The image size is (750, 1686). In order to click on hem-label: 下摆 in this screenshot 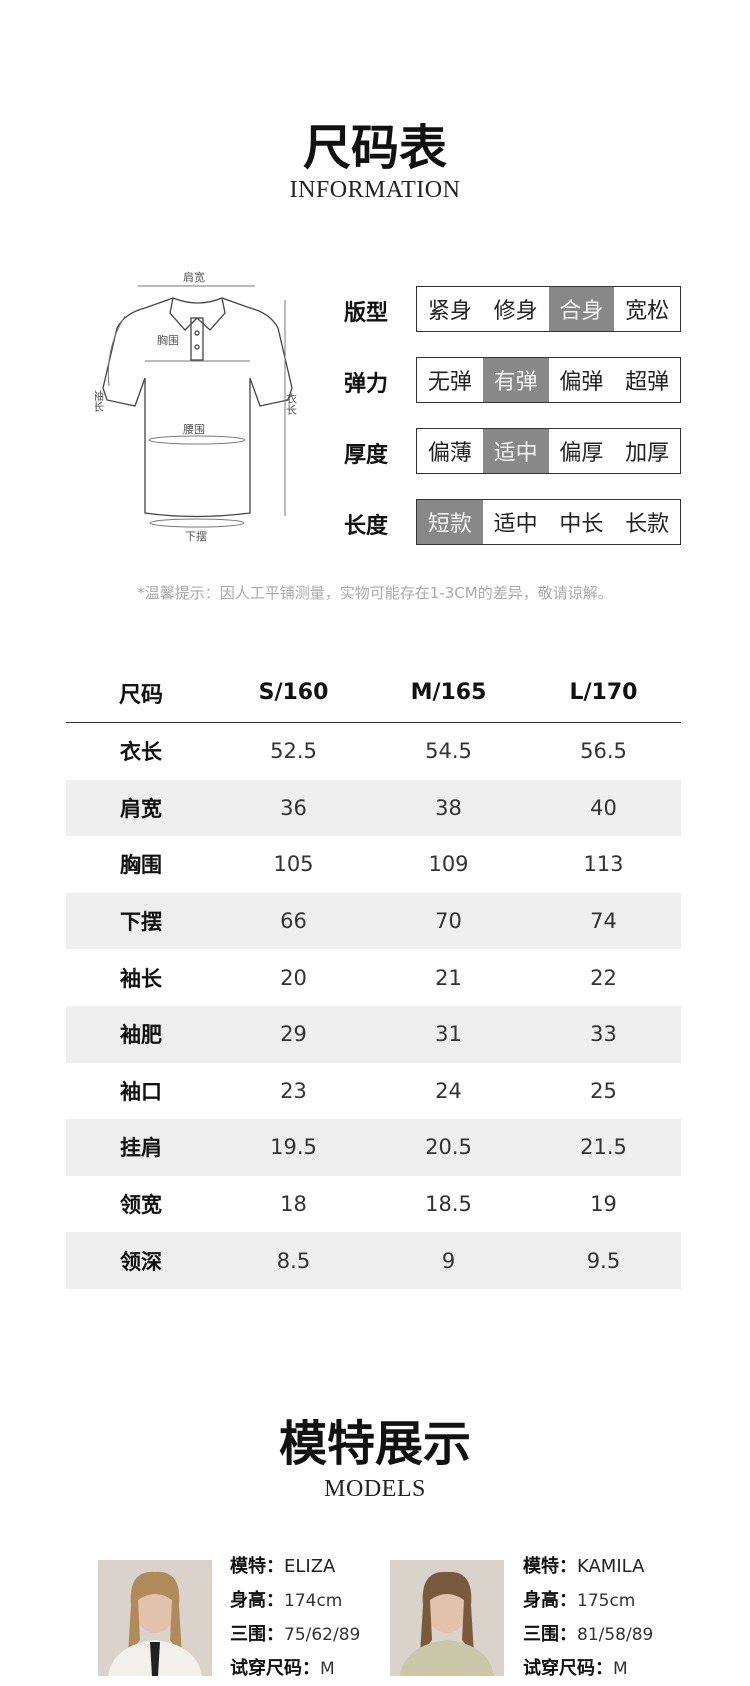, I will do `click(196, 536)`.